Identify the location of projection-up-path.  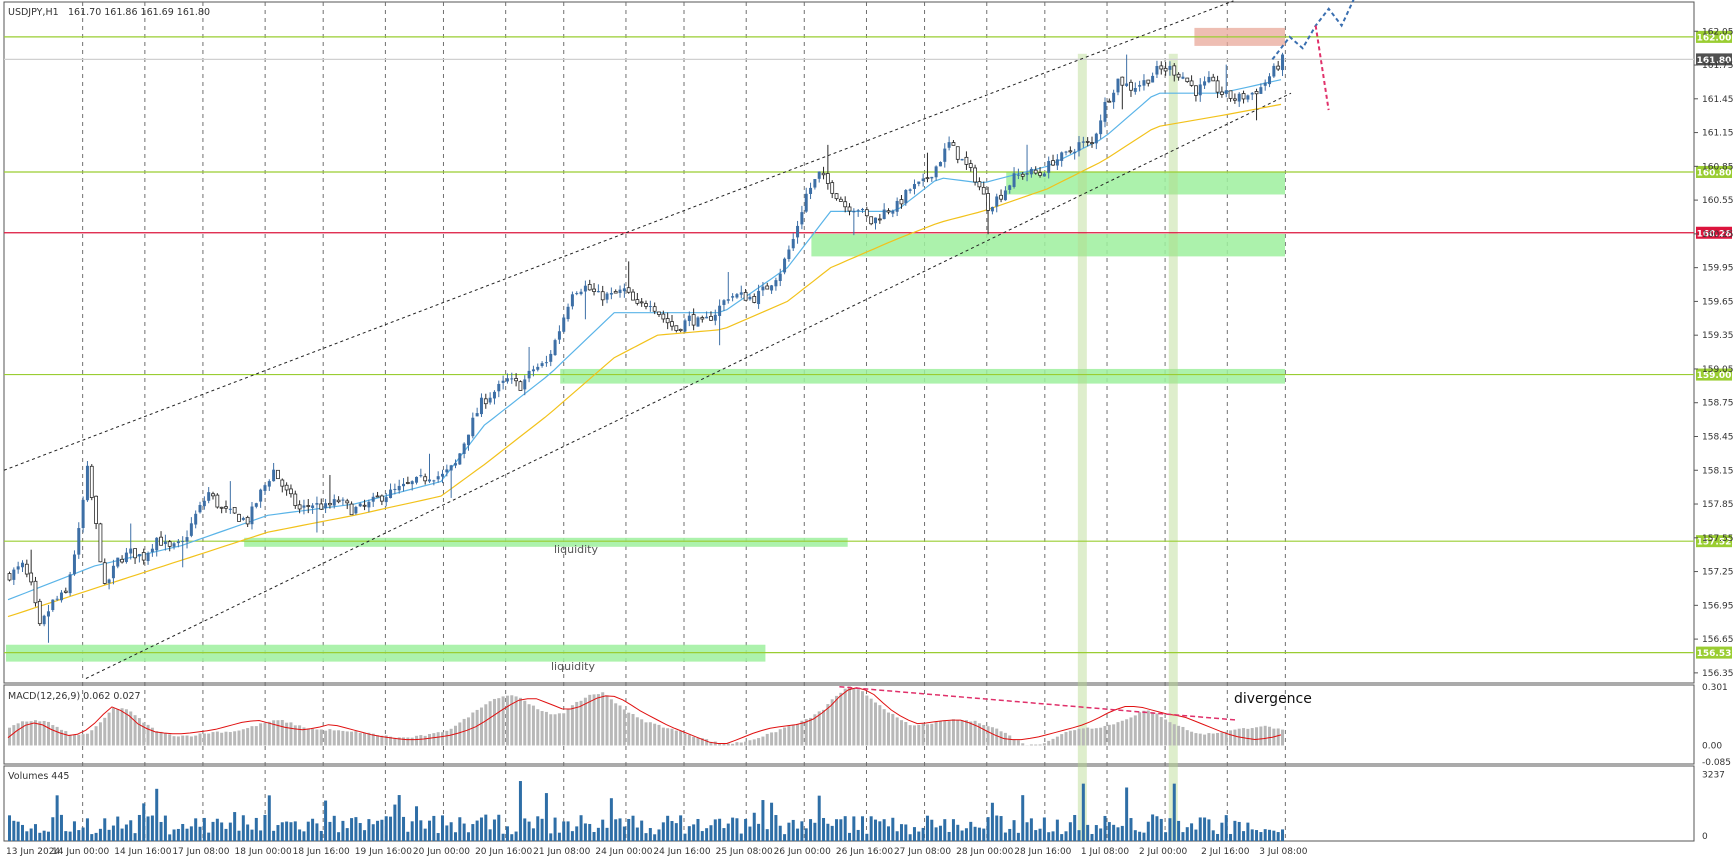
(1313, 30).